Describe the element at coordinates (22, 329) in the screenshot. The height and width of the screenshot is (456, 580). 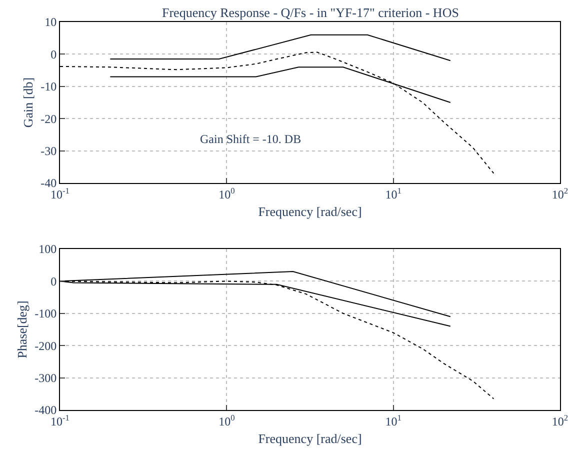
I see `y-axis-title: Phase[deg]` at that location.